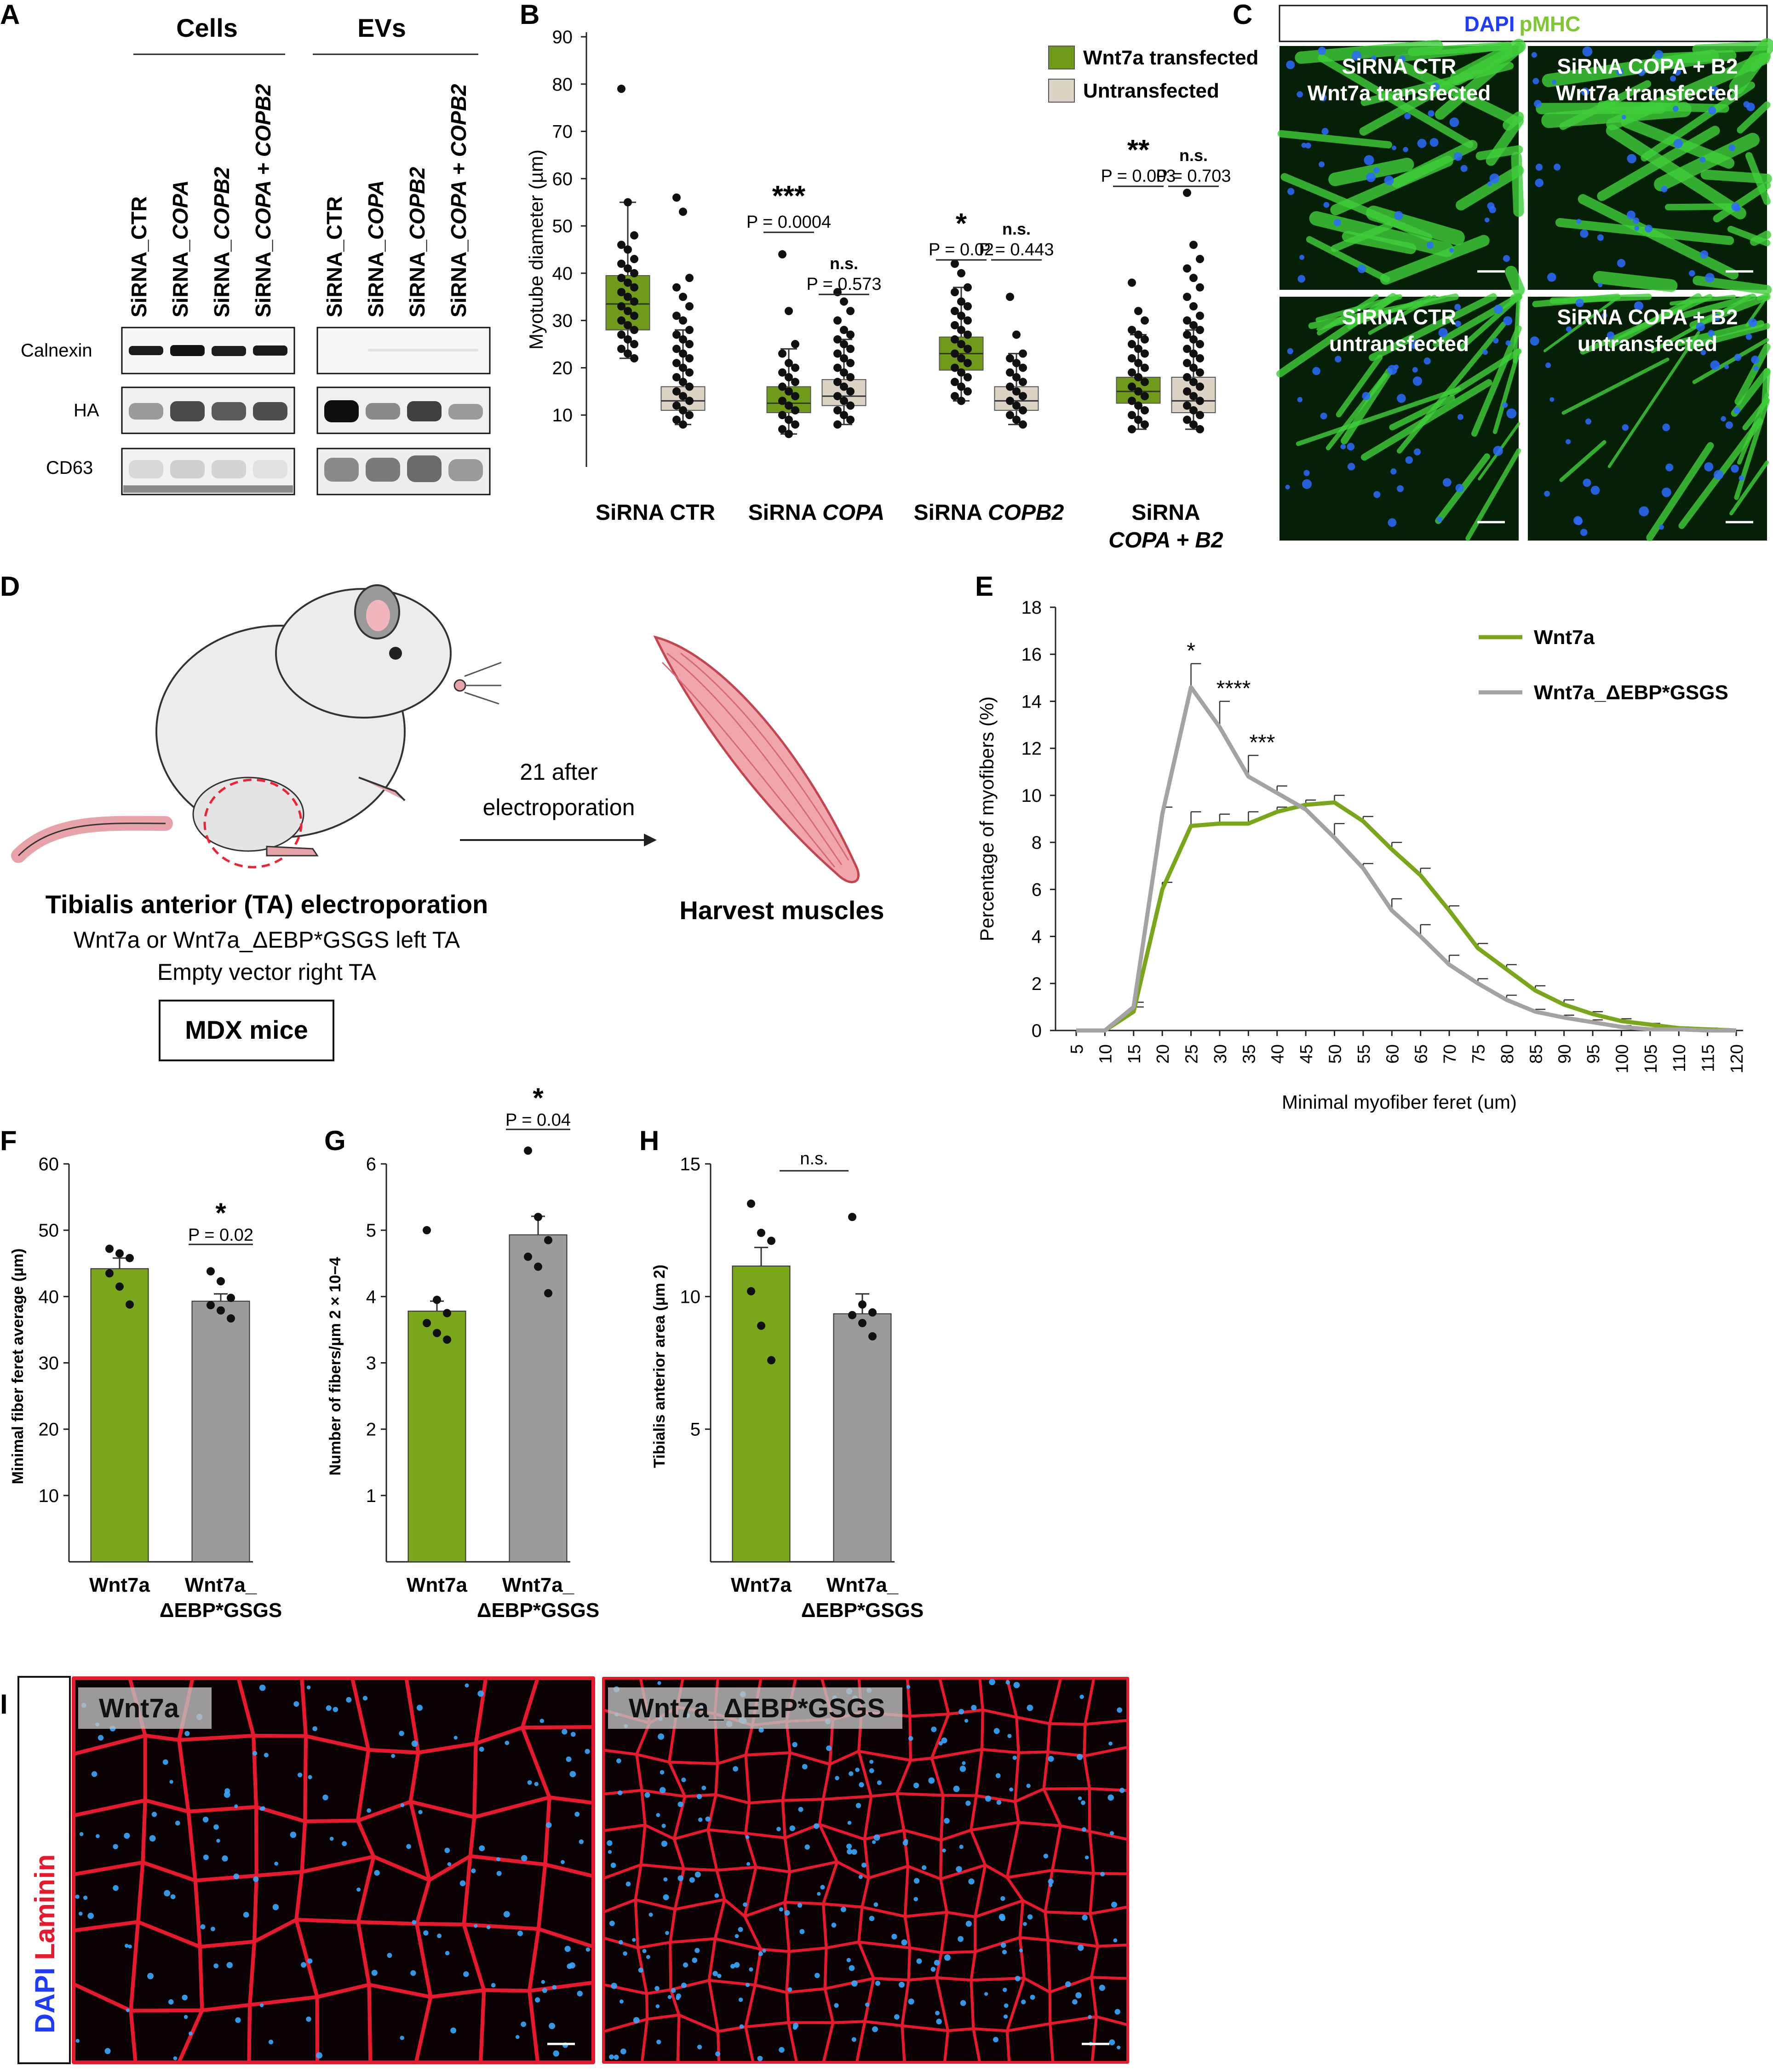 This screenshot has height=2072, width=1773. Describe the element at coordinates (1406, 916) in the screenshot. I see `series-line` at that location.